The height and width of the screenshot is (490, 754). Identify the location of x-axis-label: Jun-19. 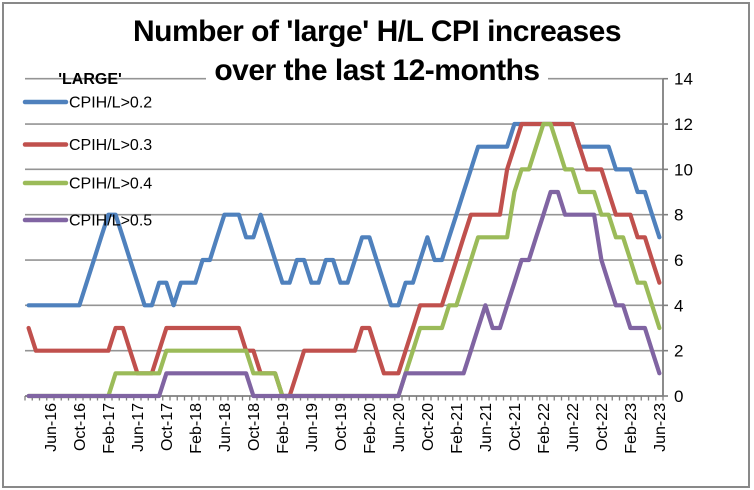
(312, 427).